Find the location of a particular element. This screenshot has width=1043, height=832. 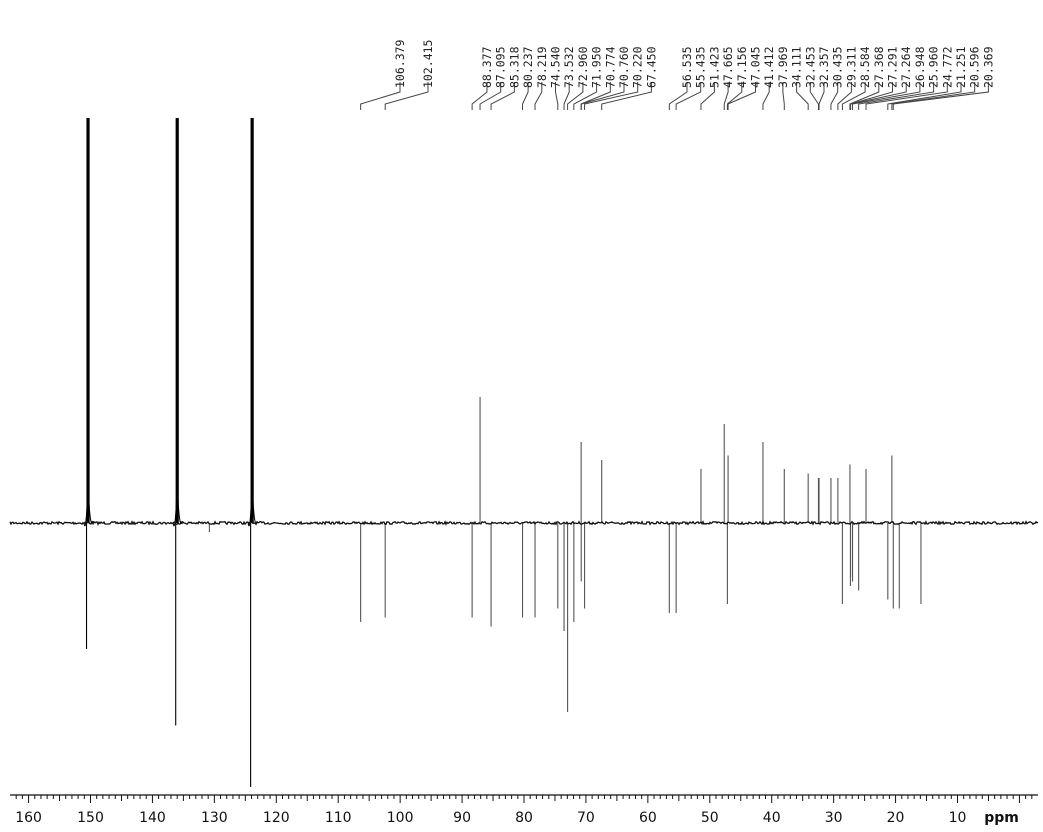

peak-label: 73.532 is located at coordinates (569, 67).